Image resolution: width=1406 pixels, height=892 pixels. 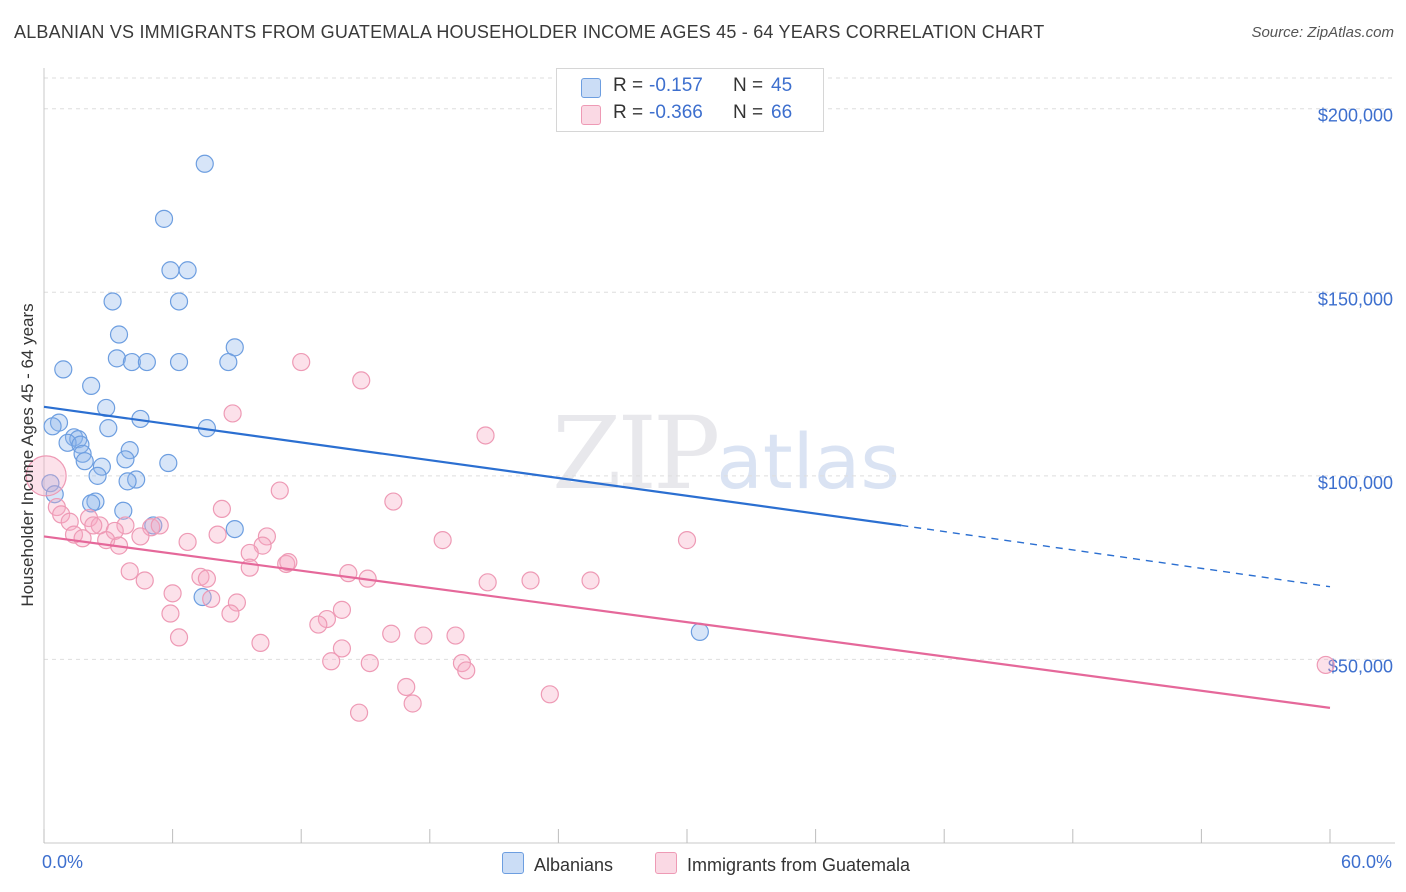 I want to click on y-tick-label: $200,000, so click(x=1355, y=116).